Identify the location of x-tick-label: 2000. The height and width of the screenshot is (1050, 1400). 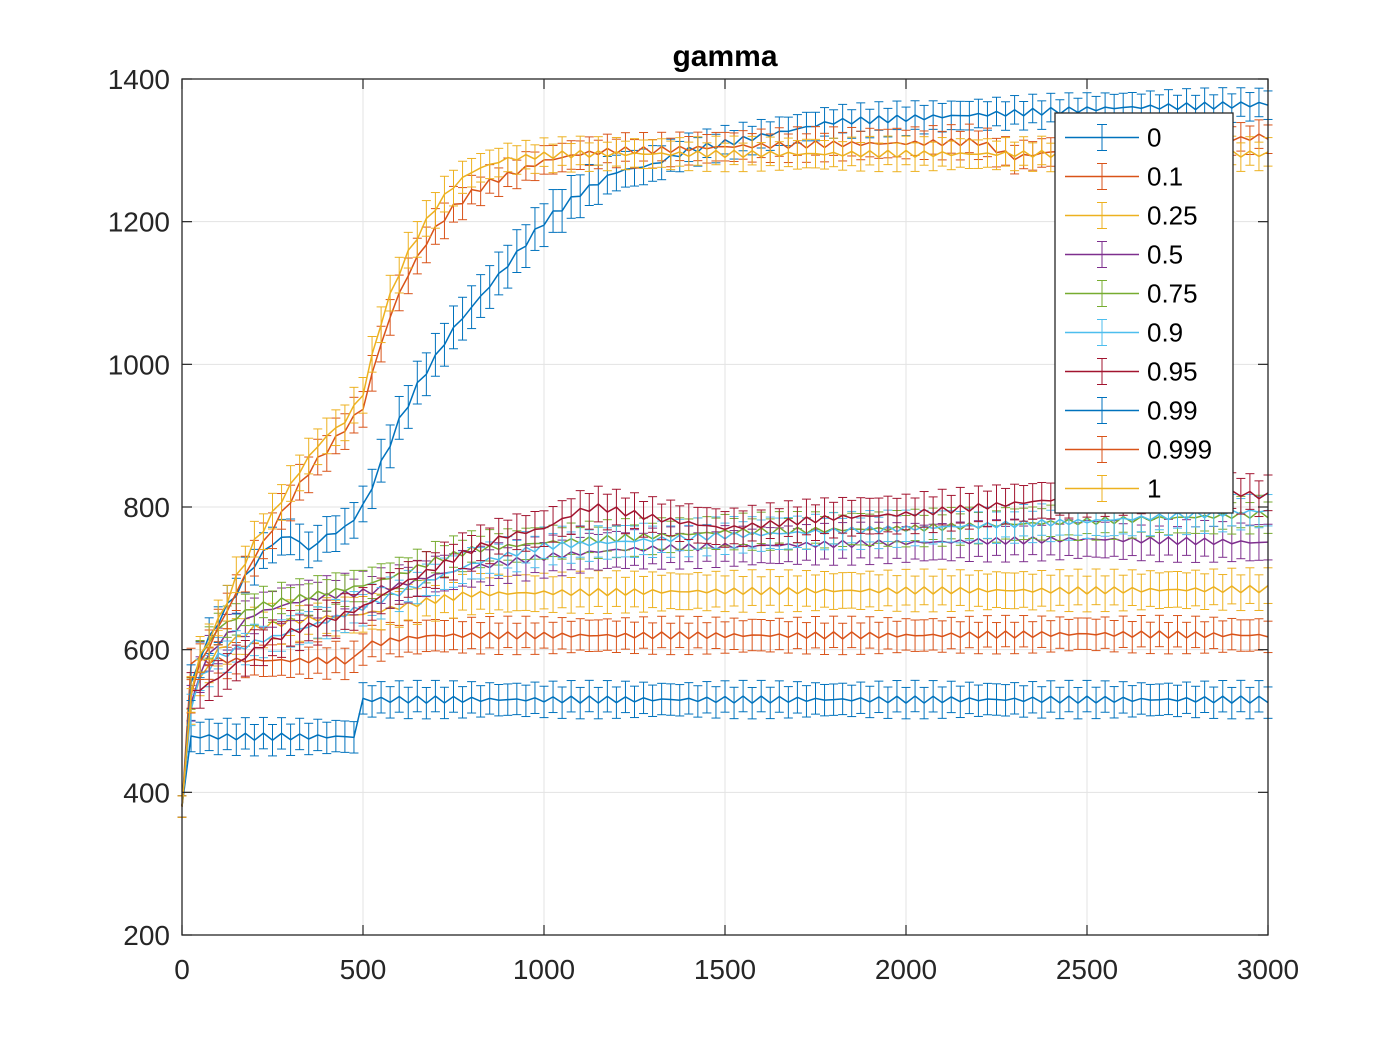
(906, 969).